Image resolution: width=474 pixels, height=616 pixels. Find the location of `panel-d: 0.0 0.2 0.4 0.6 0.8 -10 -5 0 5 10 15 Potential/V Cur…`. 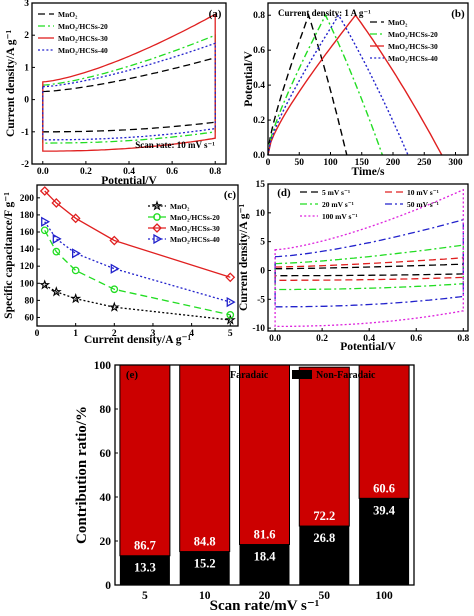

panel-d: 0.0 0.2 0.4 0.6 0.8 -10 -5 0 5 10 15 Potential/V Cur… is located at coordinates (353, 266).